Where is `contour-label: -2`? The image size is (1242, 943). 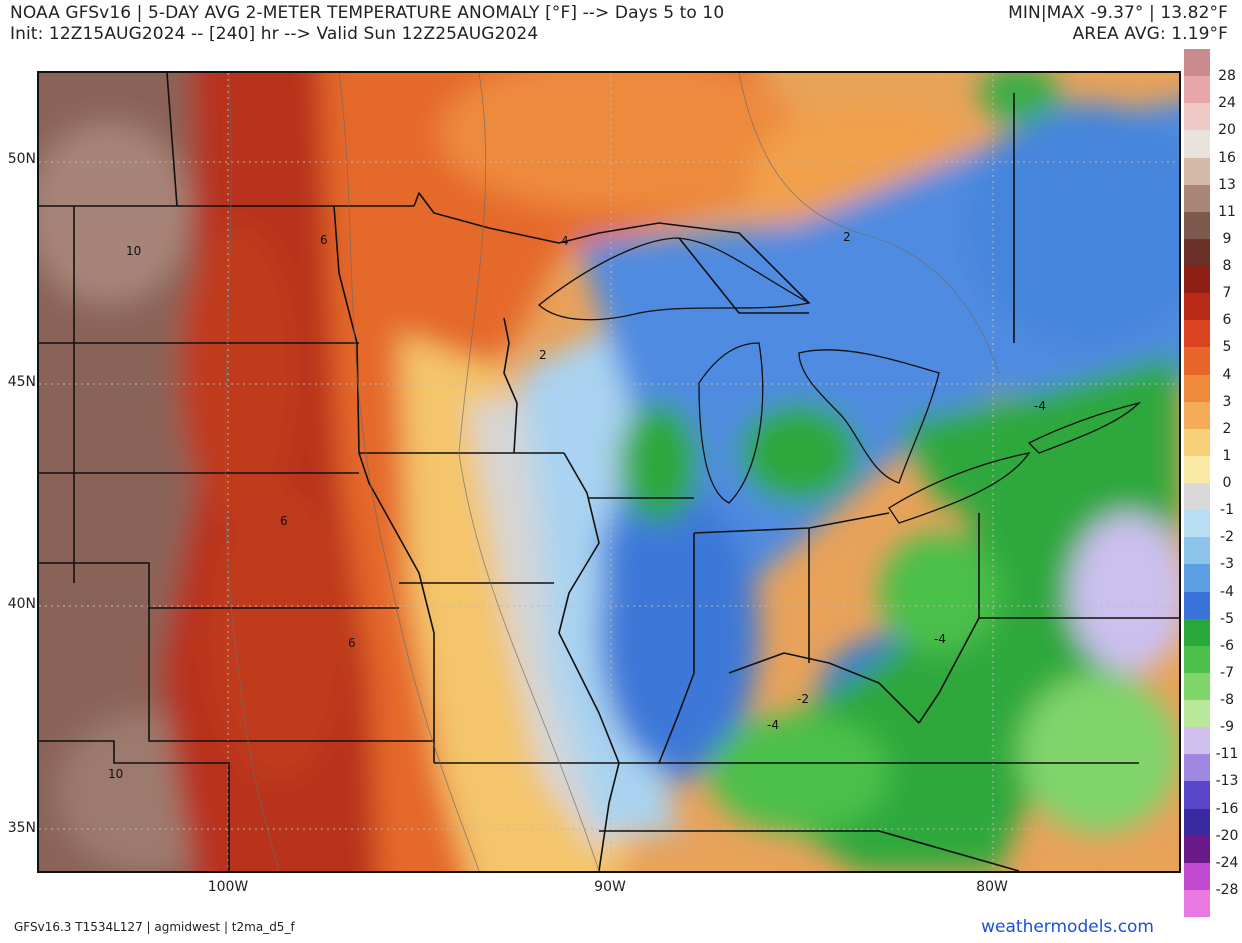
contour-label: -2 is located at coordinates (803, 699).